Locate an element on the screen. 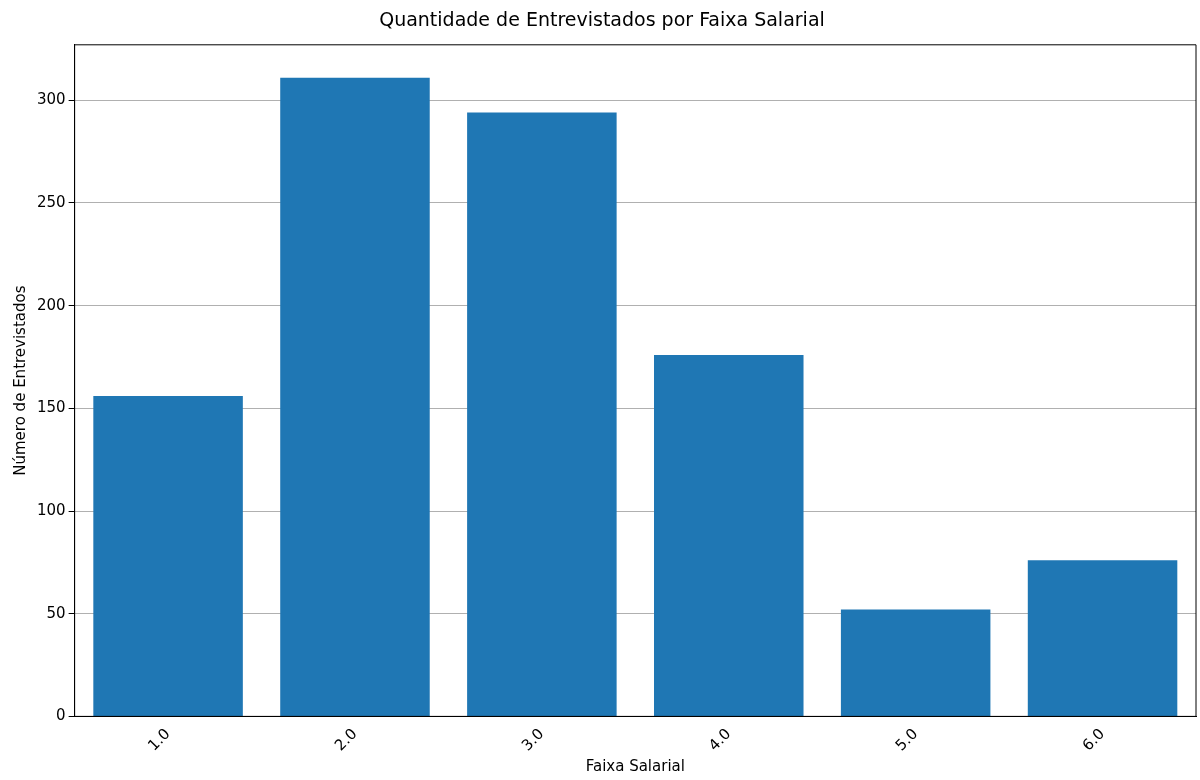 This screenshot has width=1200, height=780. y-tick-label: 0 is located at coordinates (61, 715).